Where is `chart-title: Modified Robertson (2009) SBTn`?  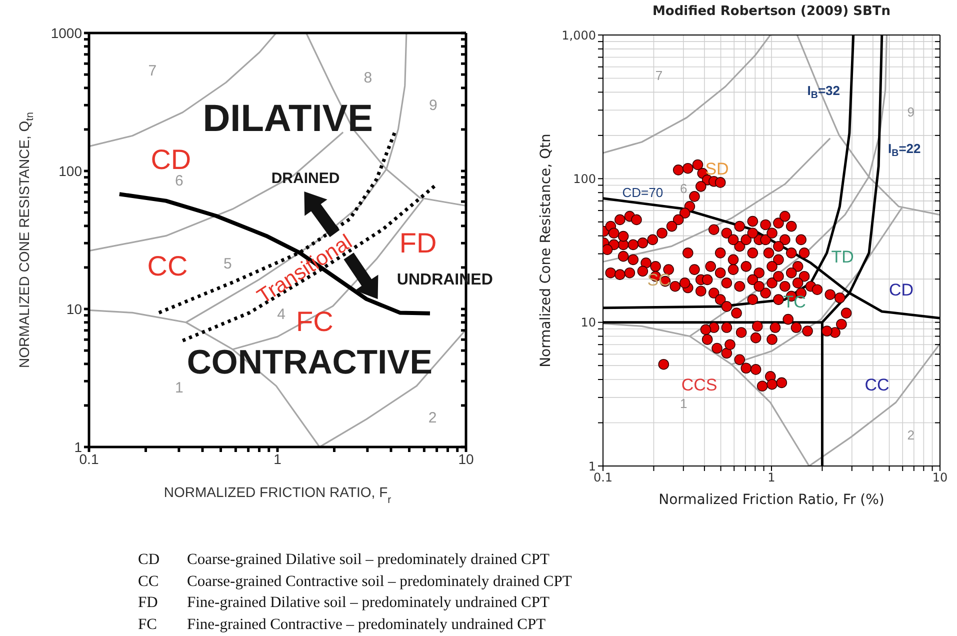 chart-title: Modified Robertson (2009) SBTn is located at coordinates (771, 11).